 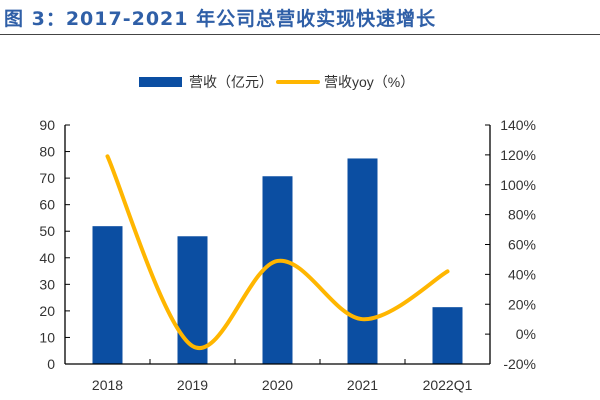 What do you see at coordinates (362, 385) in the screenshot?
I see `x-tick-label: 2021` at bounding box center [362, 385].